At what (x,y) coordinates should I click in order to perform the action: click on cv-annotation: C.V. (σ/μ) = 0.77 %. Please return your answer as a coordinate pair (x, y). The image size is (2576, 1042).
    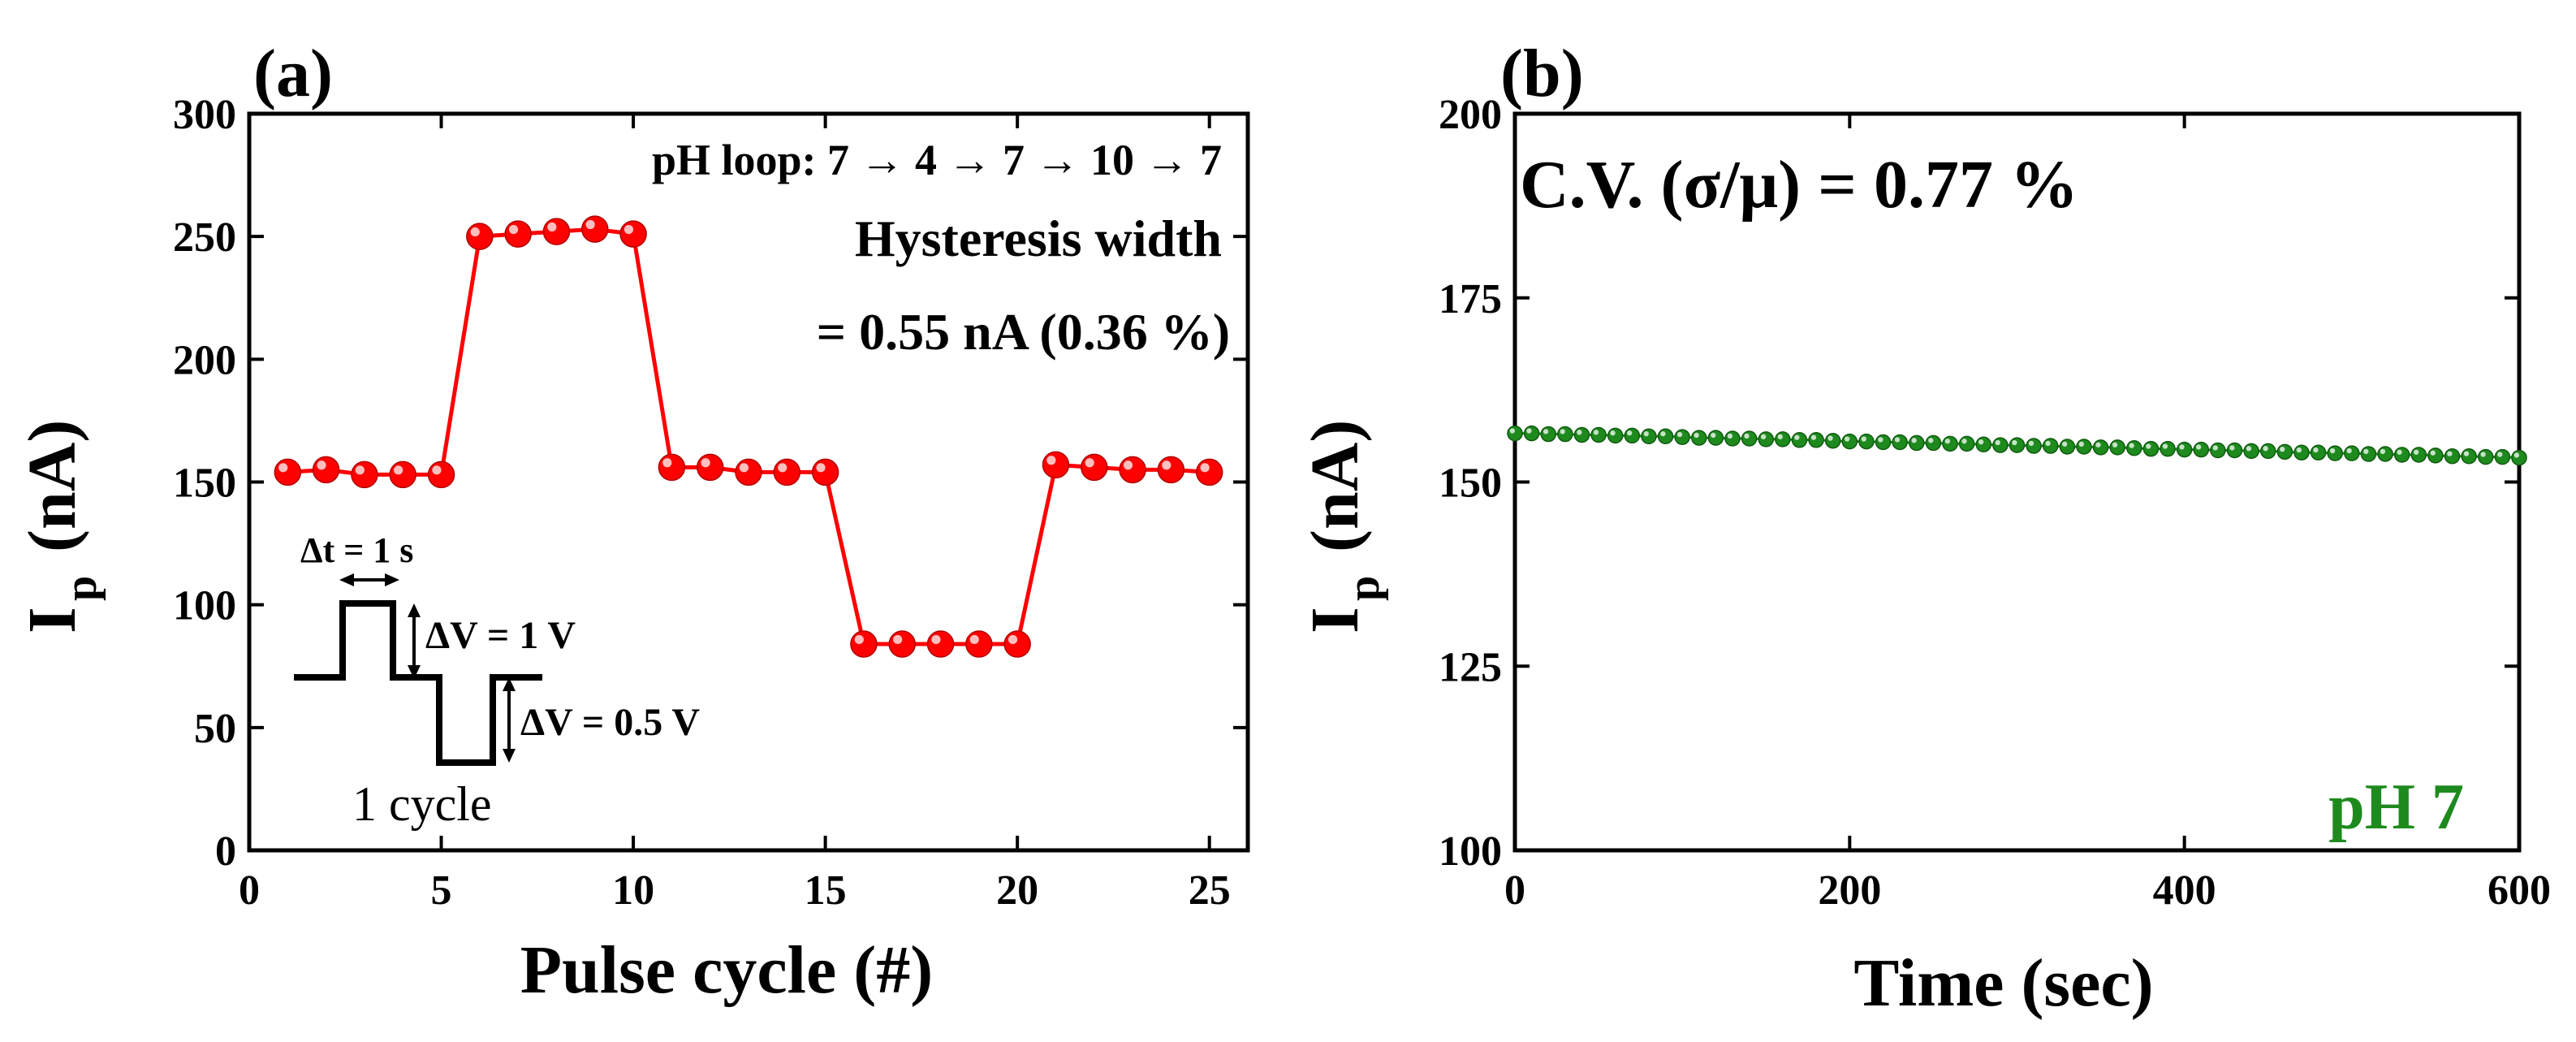
    Looking at the image, I should click on (1799, 185).